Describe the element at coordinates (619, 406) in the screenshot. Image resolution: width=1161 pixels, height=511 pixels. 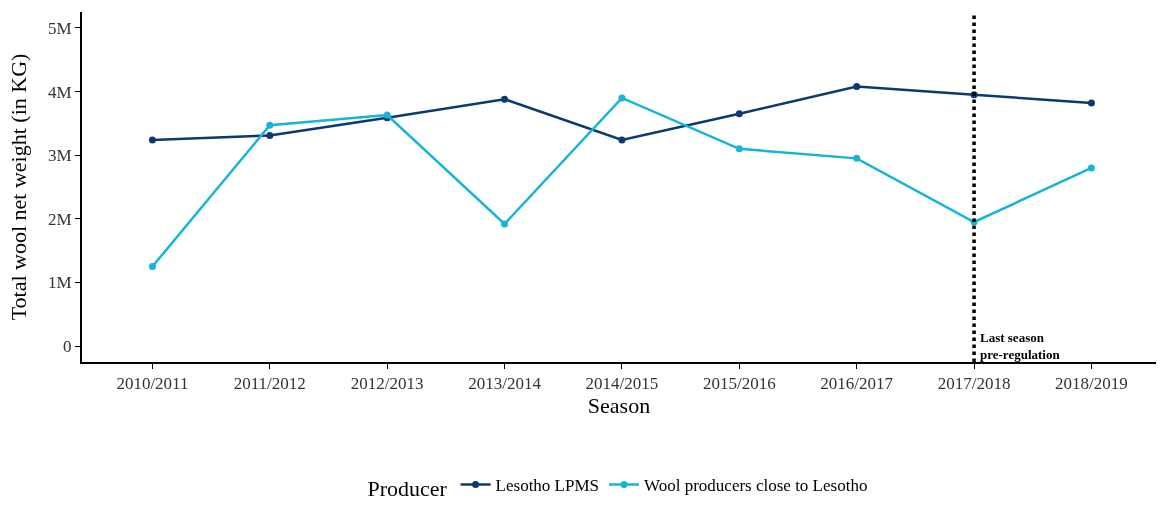
I see `x-axis-title: Season` at that location.